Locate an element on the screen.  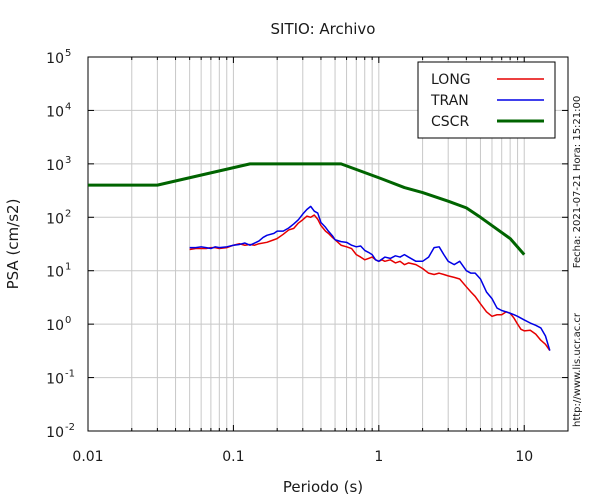
legend-label-long: LONG is located at coordinates (451, 80).